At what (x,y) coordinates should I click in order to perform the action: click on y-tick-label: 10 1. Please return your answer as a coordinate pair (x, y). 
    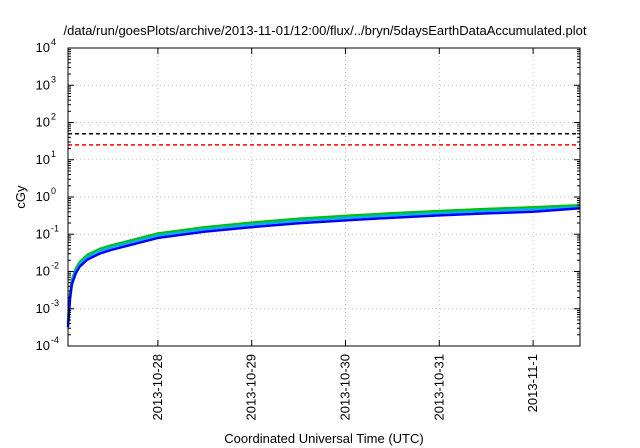
    Looking at the image, I should click on (46, 158).